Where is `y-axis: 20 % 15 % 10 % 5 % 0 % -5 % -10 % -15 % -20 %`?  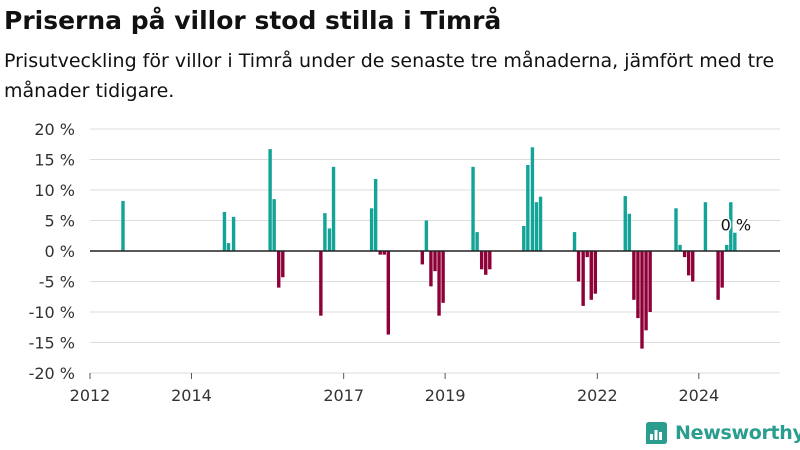
y-axis: 20 % 15 % 10 % 5 % 0 % -5 % -10 % -15 % -20 % is located at coordinates (52, 251).